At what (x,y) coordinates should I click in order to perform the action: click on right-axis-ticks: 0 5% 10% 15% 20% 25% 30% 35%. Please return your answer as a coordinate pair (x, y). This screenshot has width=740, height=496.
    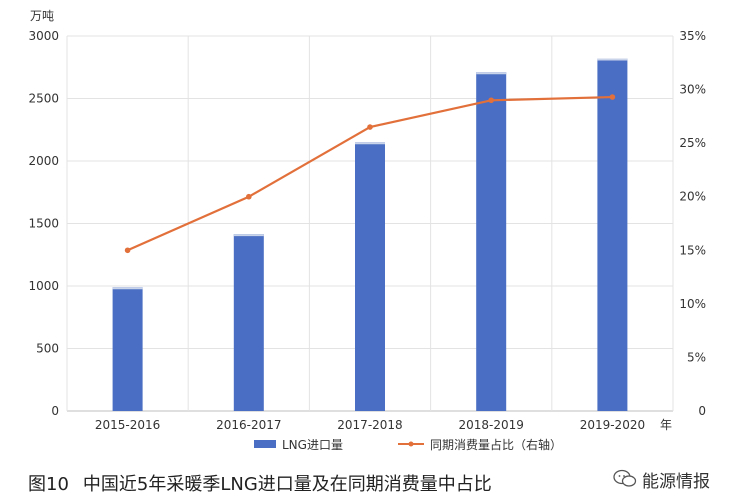
    Looking at the image, I should click on (692, 223).